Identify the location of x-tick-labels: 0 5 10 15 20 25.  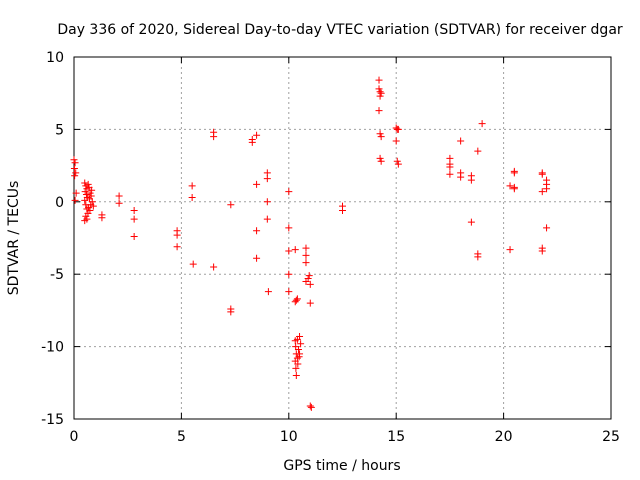
(345, 437).